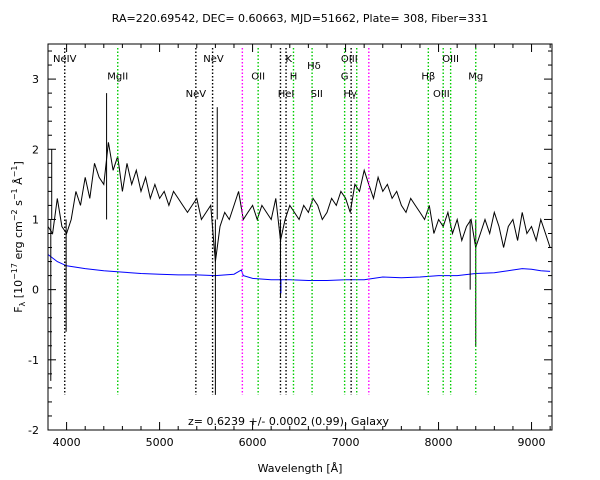  Describe the element at coordinates (317, 94) in the screenshot. I see `line-label-8: SII` at that location.